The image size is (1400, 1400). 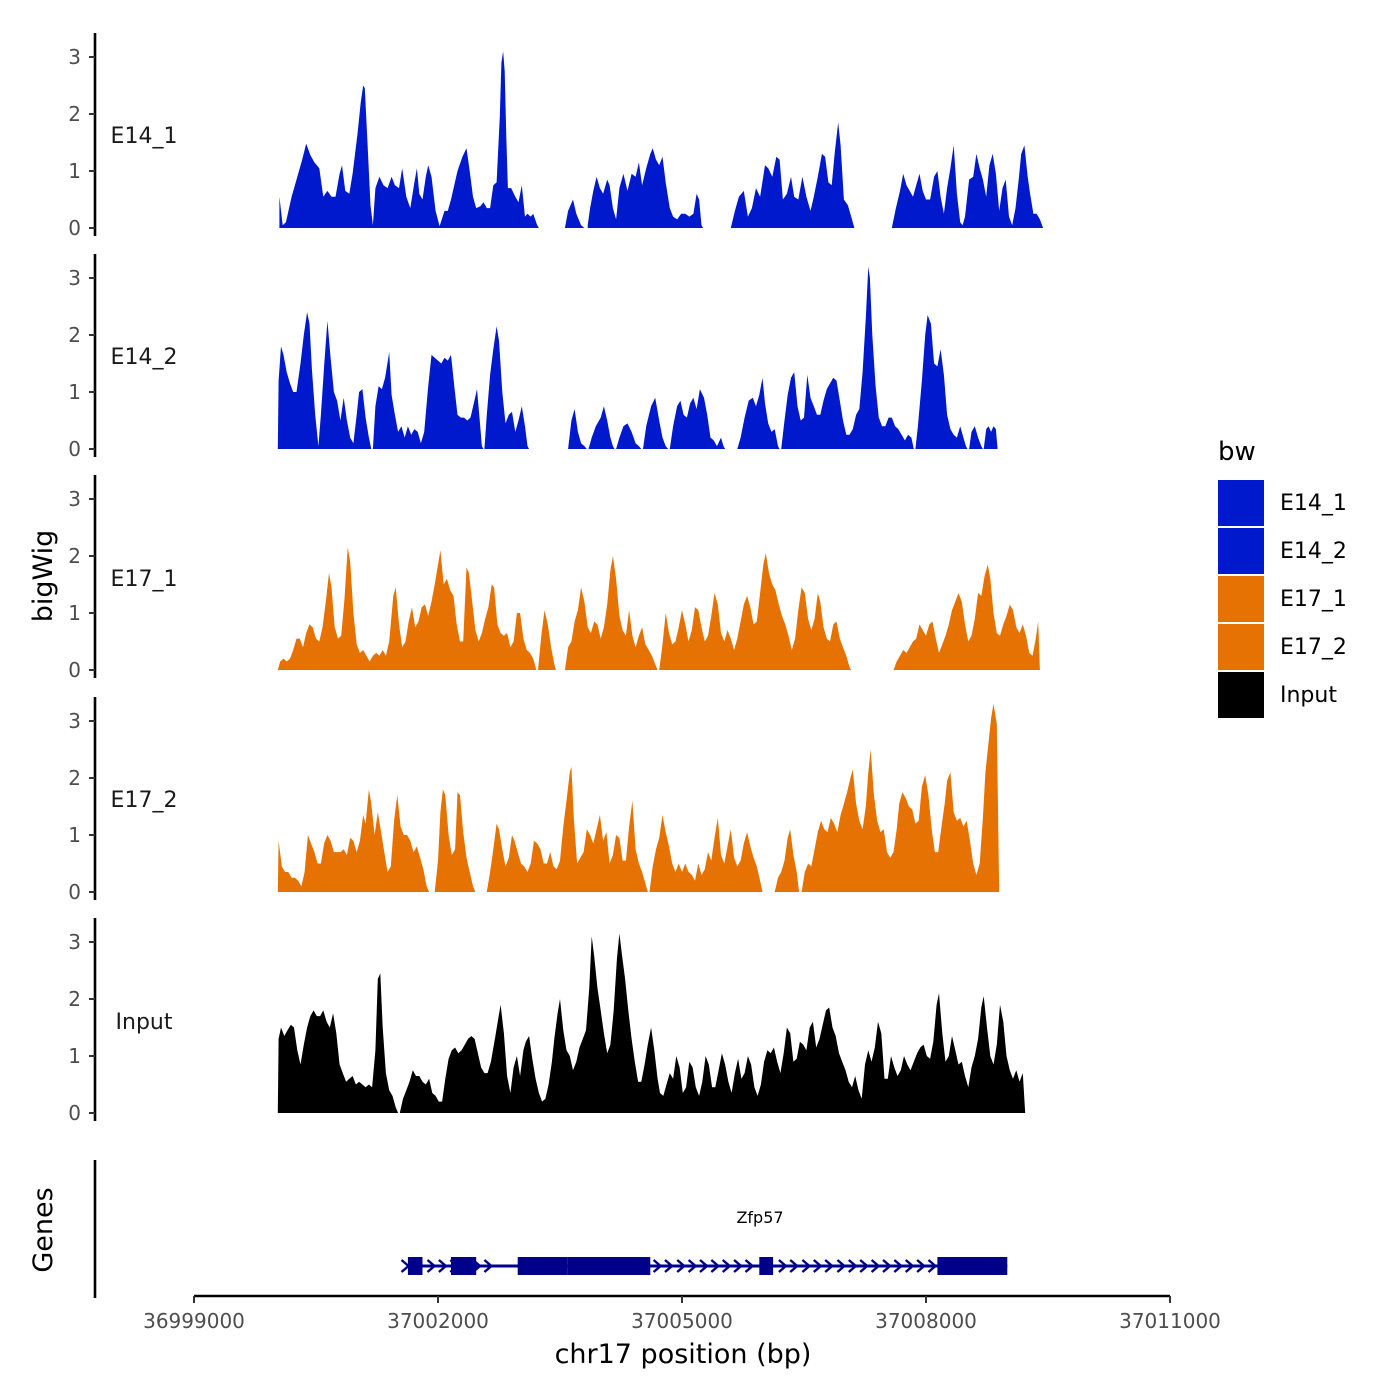 I want to click on y-tick-label-input-3: 3, so click(x=74, y=942).